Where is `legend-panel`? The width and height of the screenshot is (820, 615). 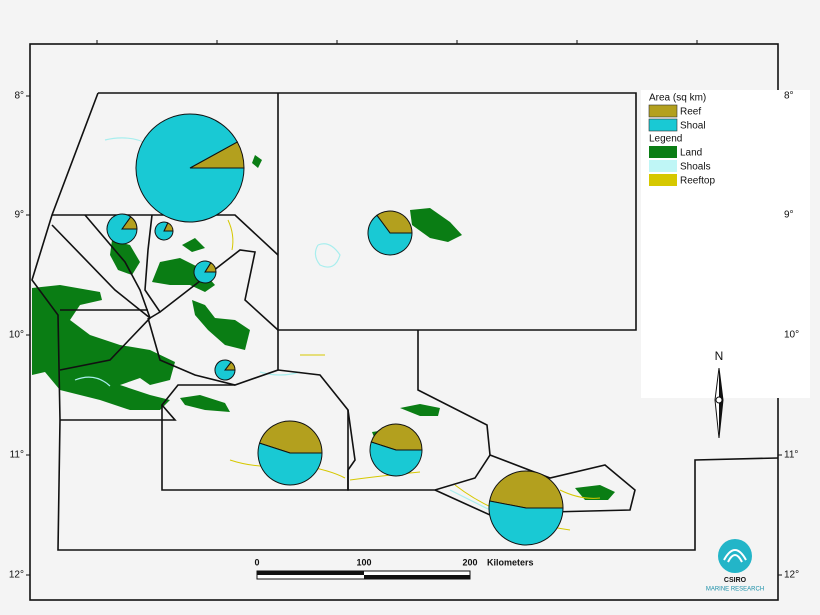 legend-panel is located at coordinates (725, 244).